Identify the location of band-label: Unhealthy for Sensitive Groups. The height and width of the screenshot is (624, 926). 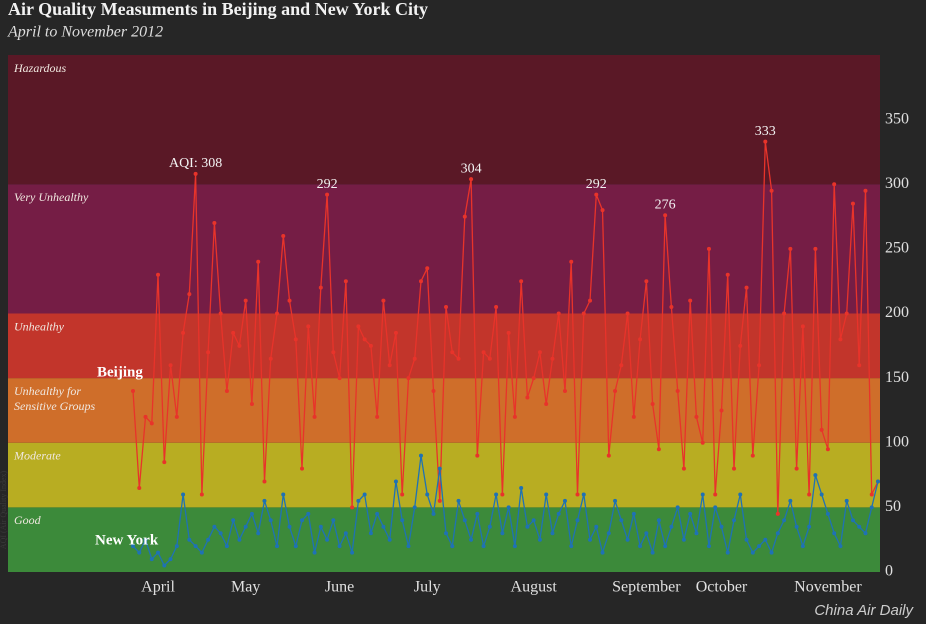
(55, 398).